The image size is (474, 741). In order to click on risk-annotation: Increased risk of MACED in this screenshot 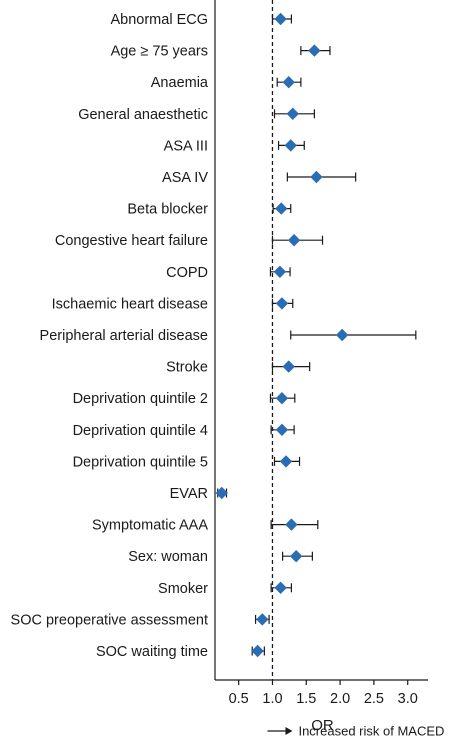, I will do `click(355, 731)`.